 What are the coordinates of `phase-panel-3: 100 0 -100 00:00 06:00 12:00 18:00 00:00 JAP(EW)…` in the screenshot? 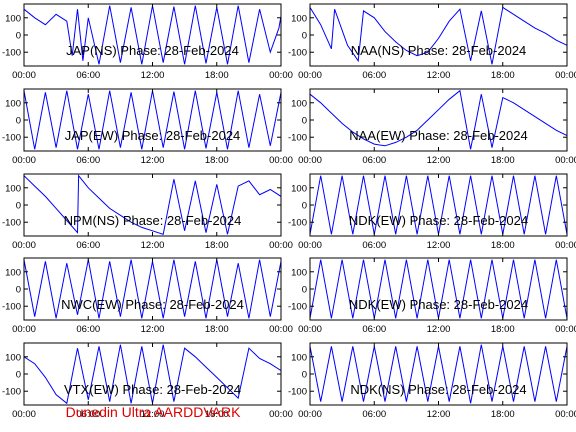 It's located at (147, 127).